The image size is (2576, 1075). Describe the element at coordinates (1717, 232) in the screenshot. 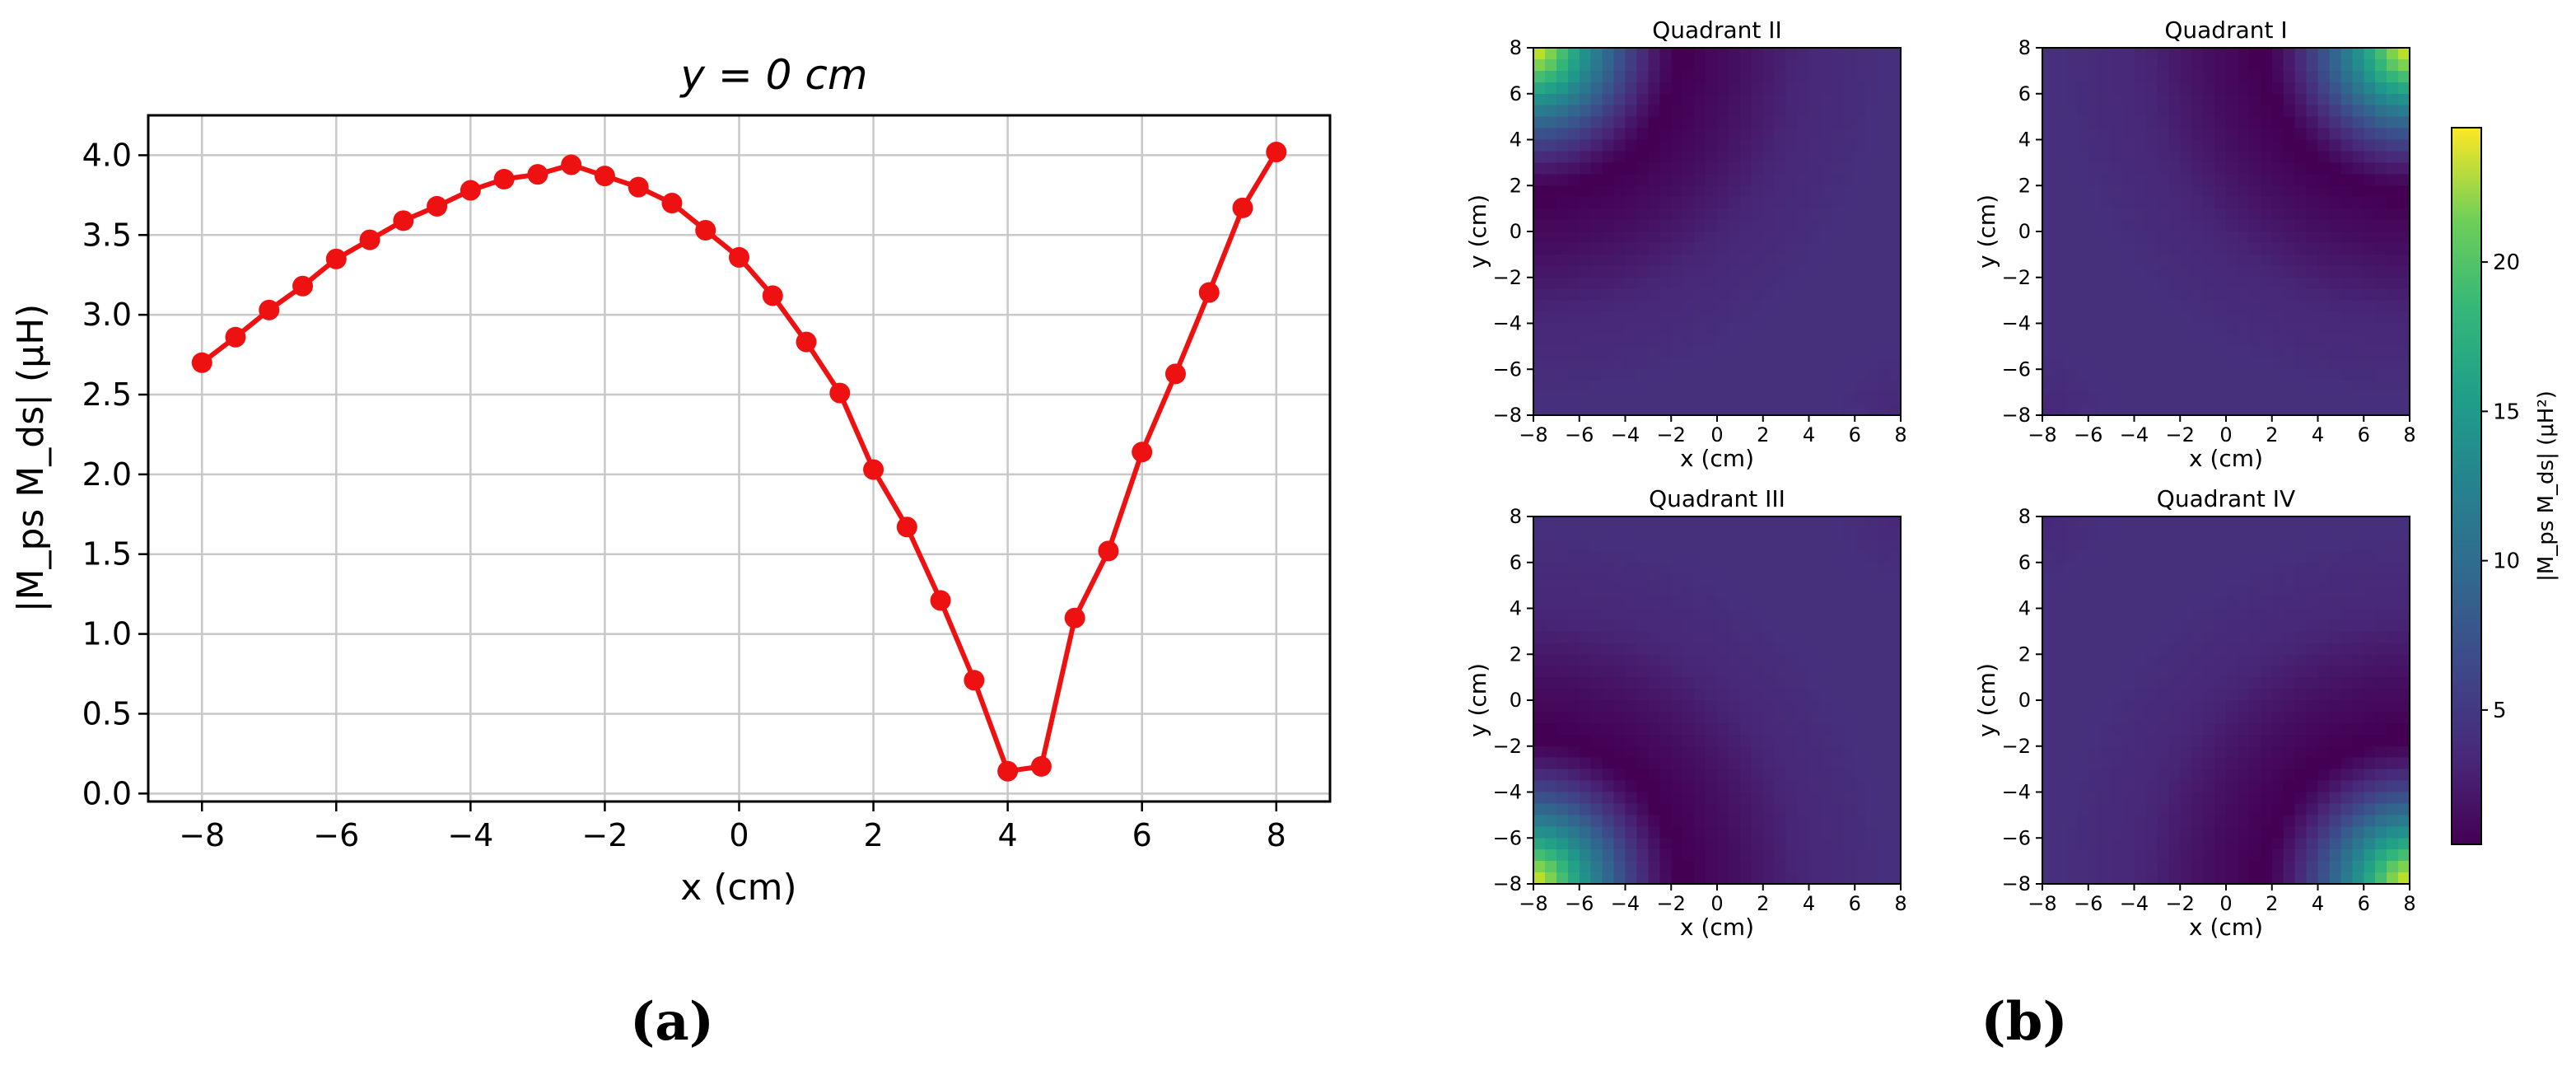

I see `heatmap-cells` at that location.